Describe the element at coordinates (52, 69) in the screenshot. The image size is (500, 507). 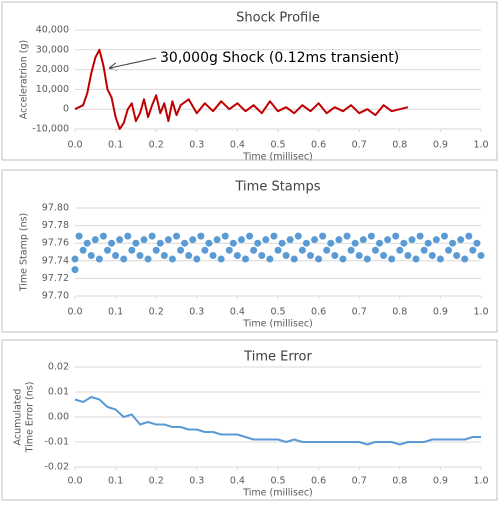
I see `y-tick-label: 20,000` at that location.